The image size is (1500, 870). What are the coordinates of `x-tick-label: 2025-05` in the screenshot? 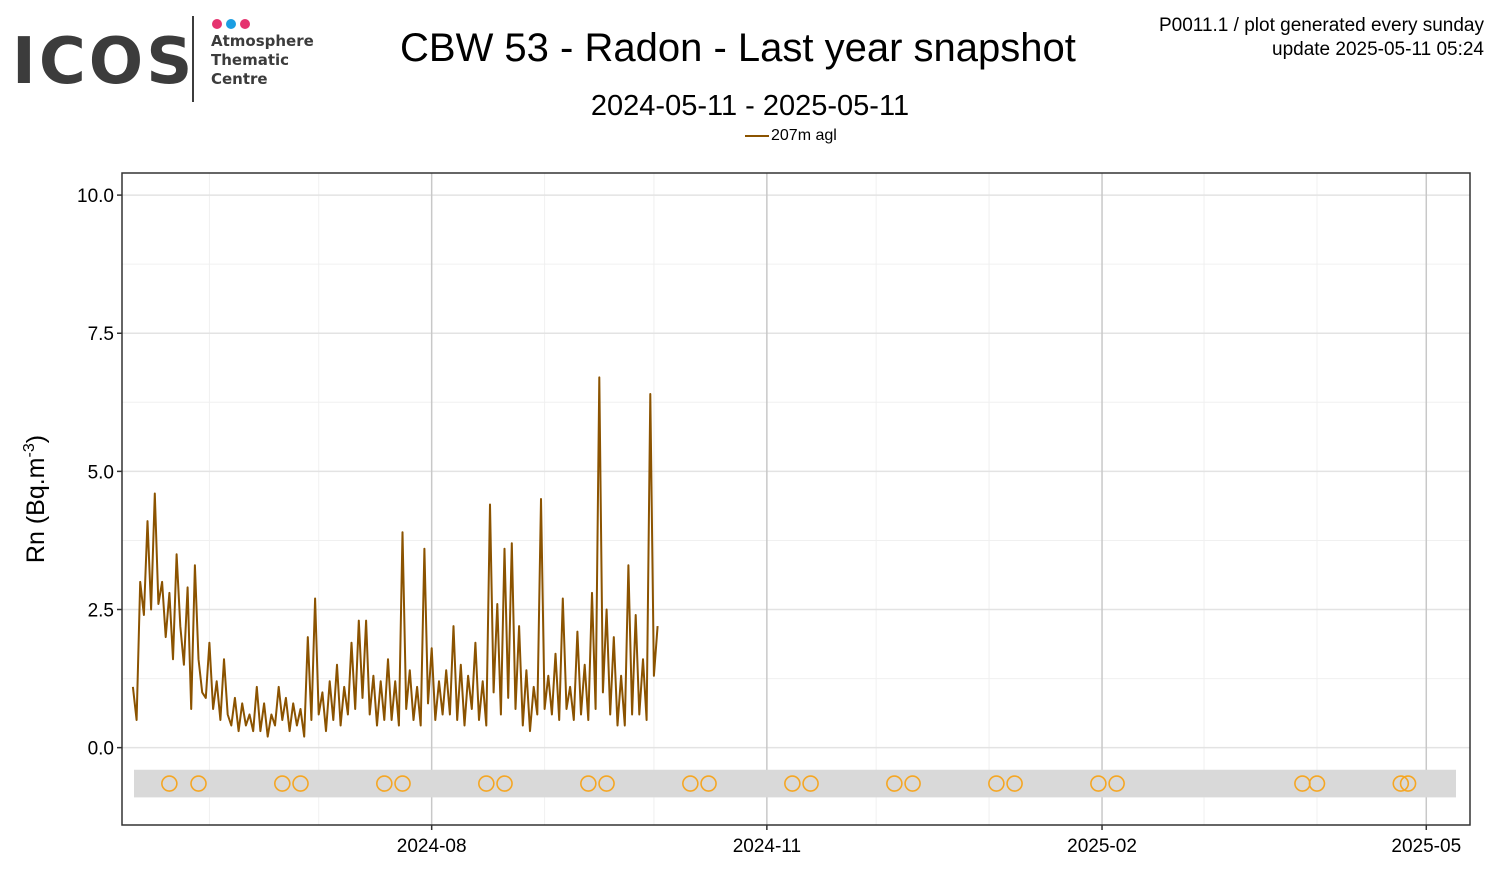 It's located at (1426, 846).